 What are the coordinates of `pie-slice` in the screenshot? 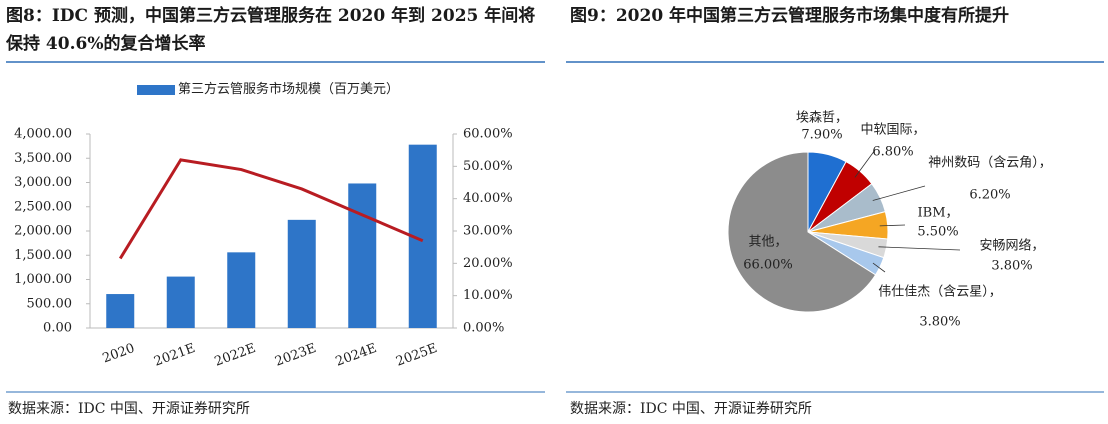 It's located at (802, 232).